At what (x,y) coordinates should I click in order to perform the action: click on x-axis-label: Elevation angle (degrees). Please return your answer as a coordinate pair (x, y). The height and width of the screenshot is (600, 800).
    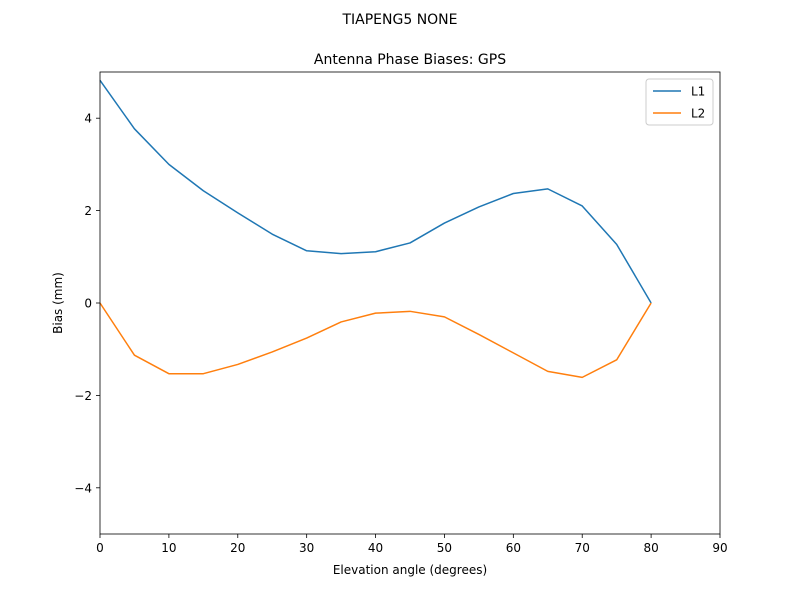
    Looking at the image, I should click on (410, 570).